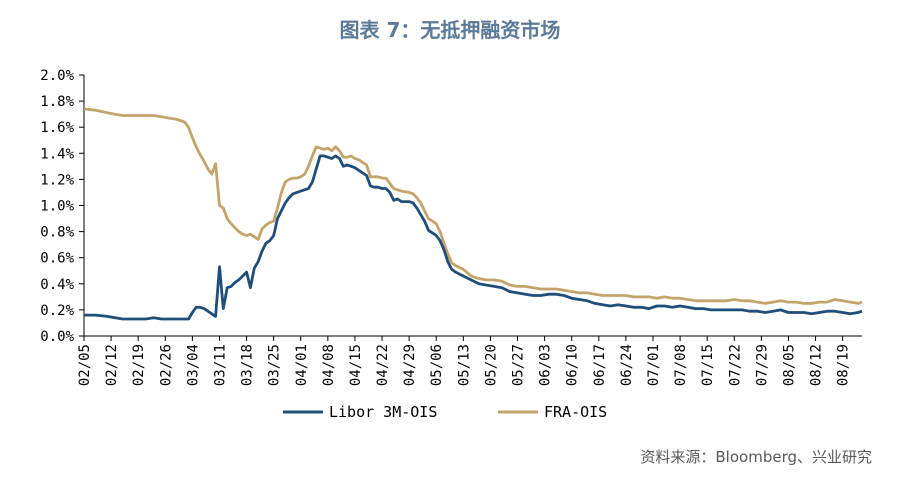 This screenshot has height=486, width=900. I want to click on y-tick-label: 1.4%, so click(57, 154).